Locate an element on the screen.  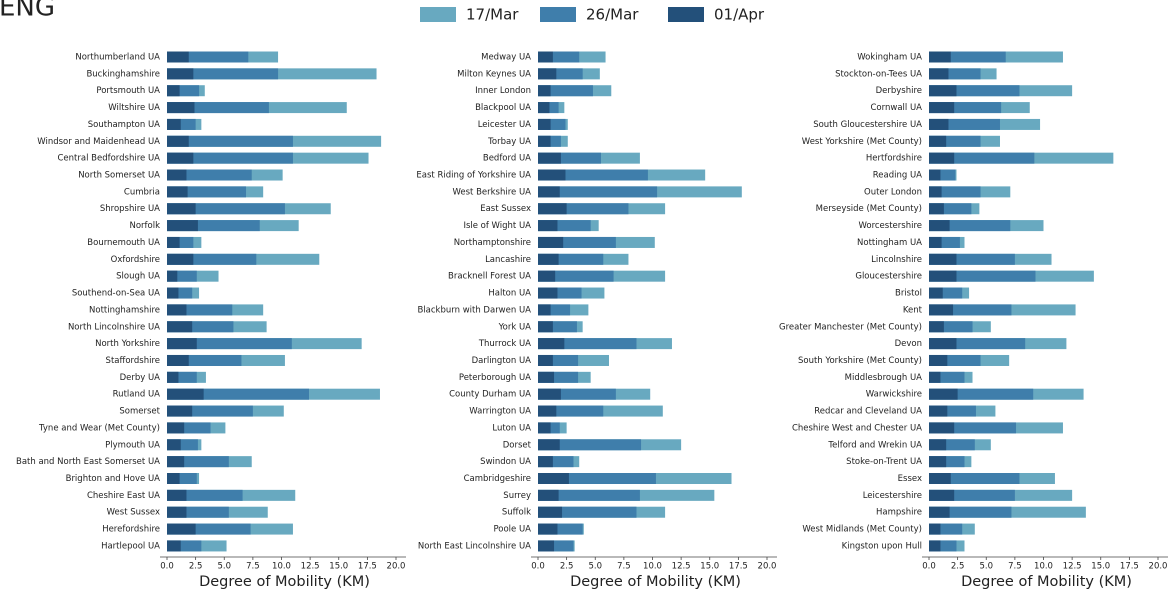
y-tick-label: Blackburn with Darwen UA is located at coordinates (474, 310).